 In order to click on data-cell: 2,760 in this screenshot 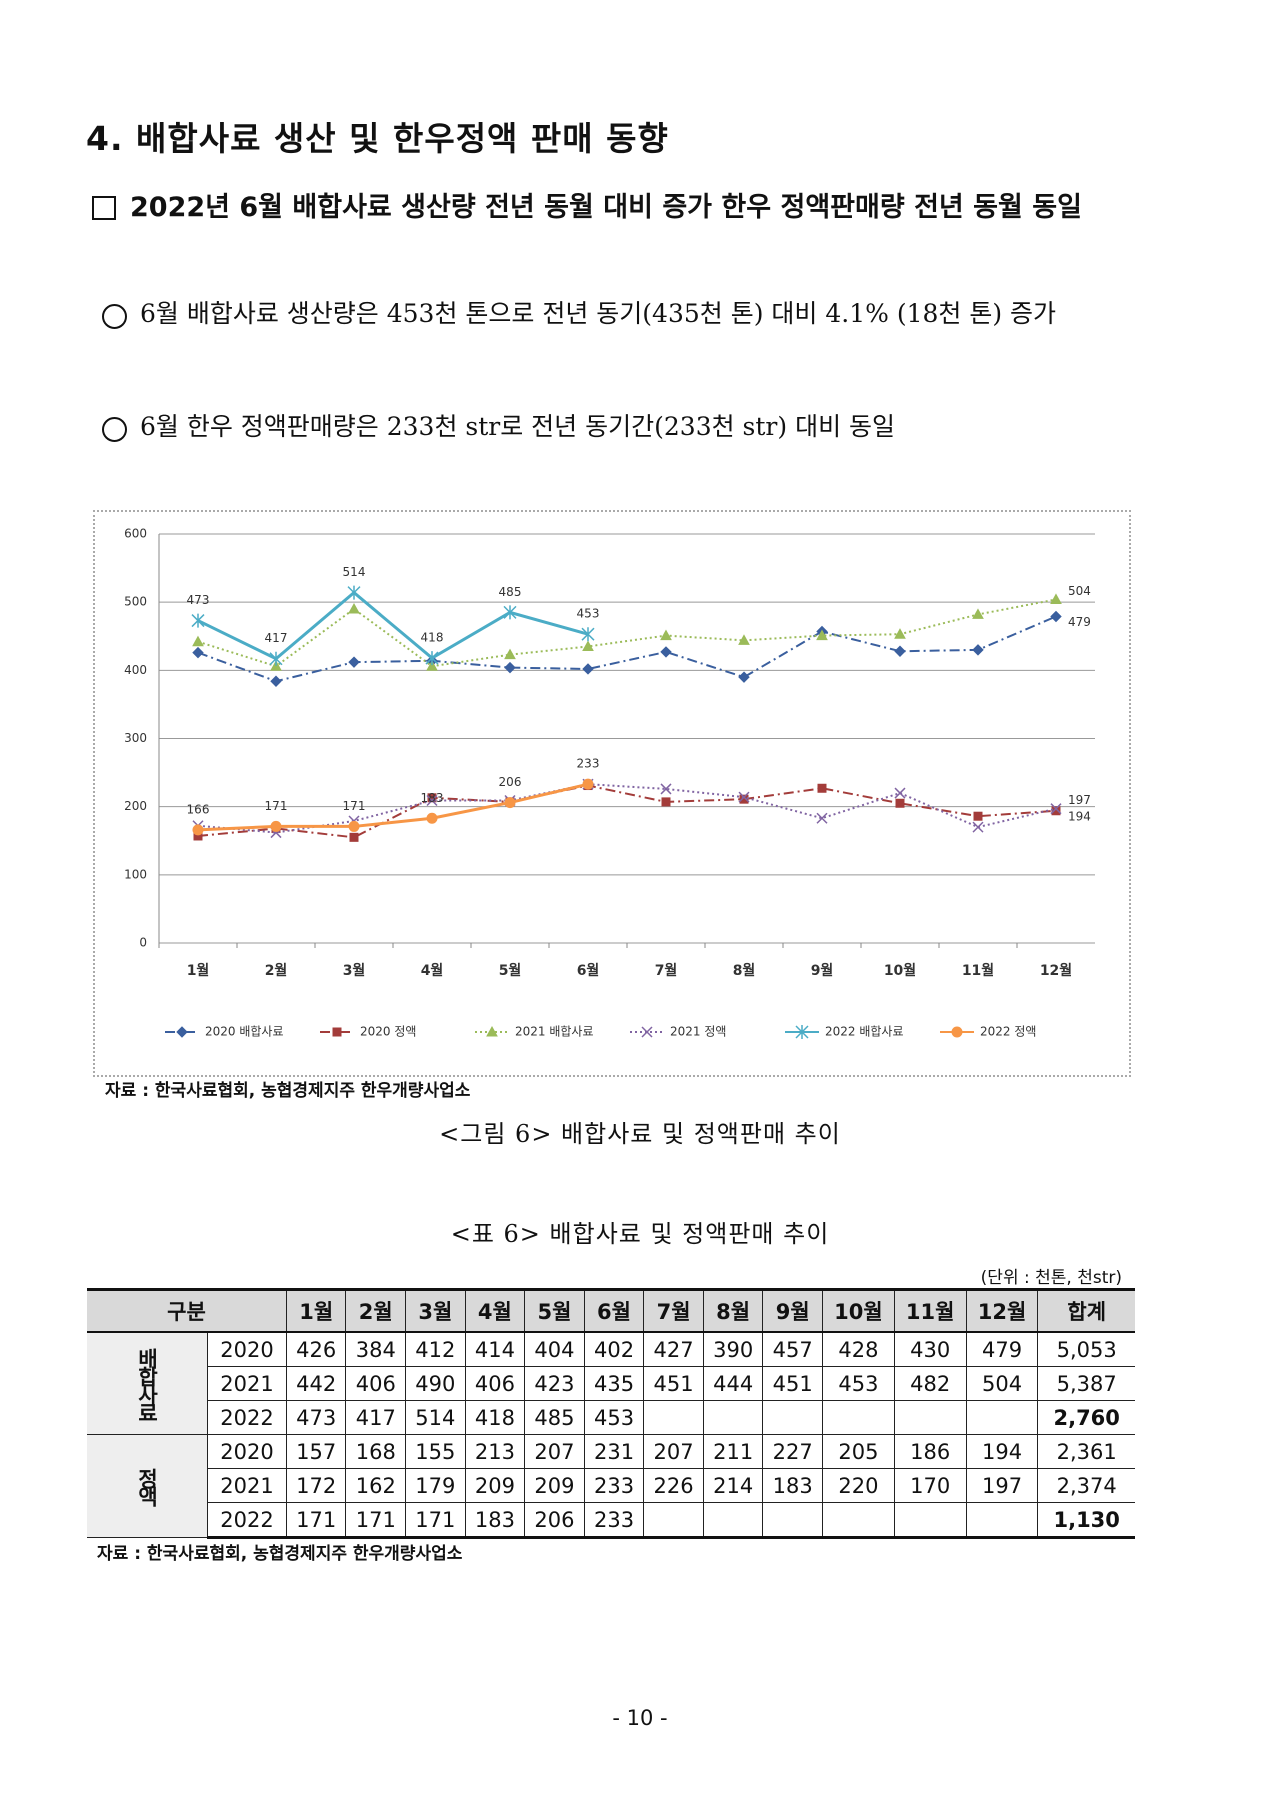, I will do `click(1086, 1417)`.